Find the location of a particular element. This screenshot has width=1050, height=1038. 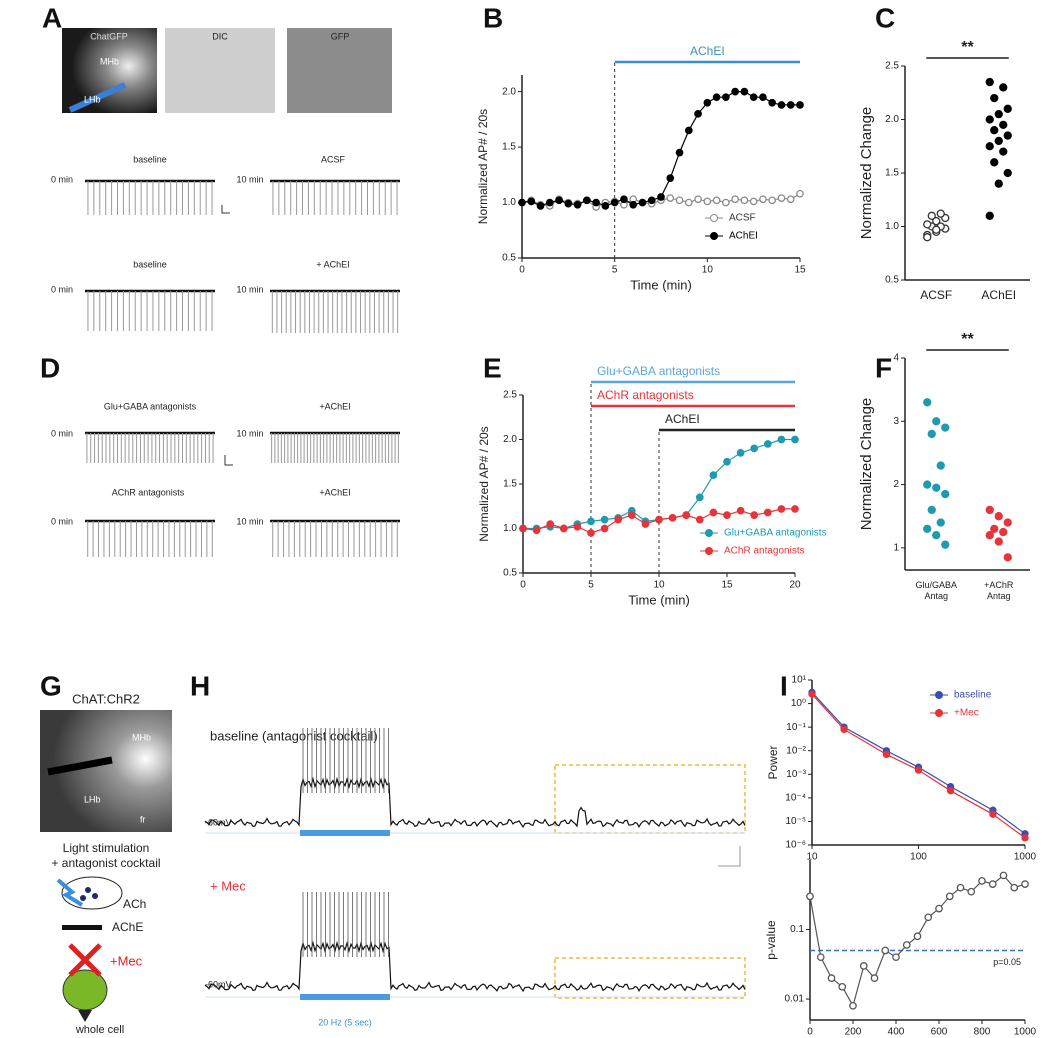

x-tick-label: +AChR Antag is located at coordinates (999, 590).